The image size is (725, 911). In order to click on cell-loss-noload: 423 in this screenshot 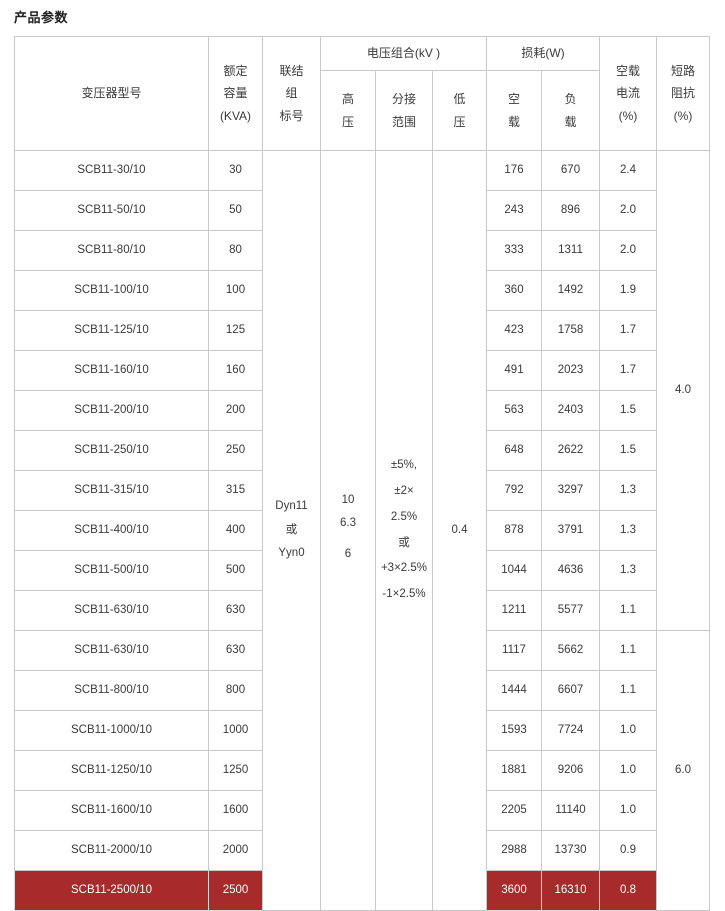, I will do `click(514, 330)`.